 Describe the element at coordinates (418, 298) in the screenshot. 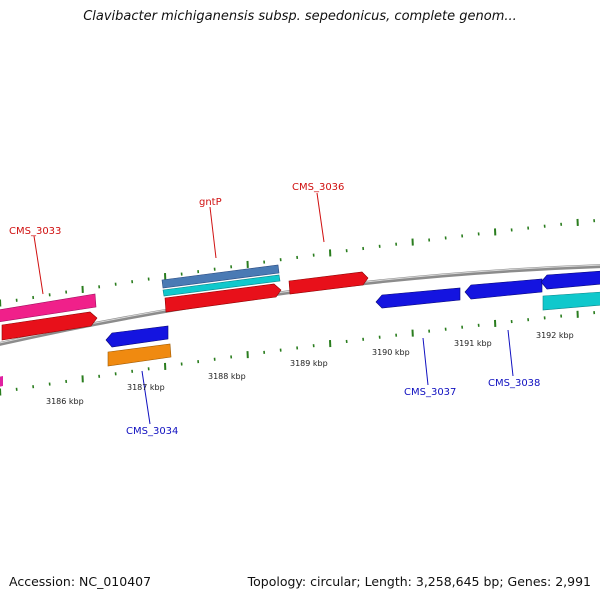

I see `gene-cms-3037-blue` at that location.